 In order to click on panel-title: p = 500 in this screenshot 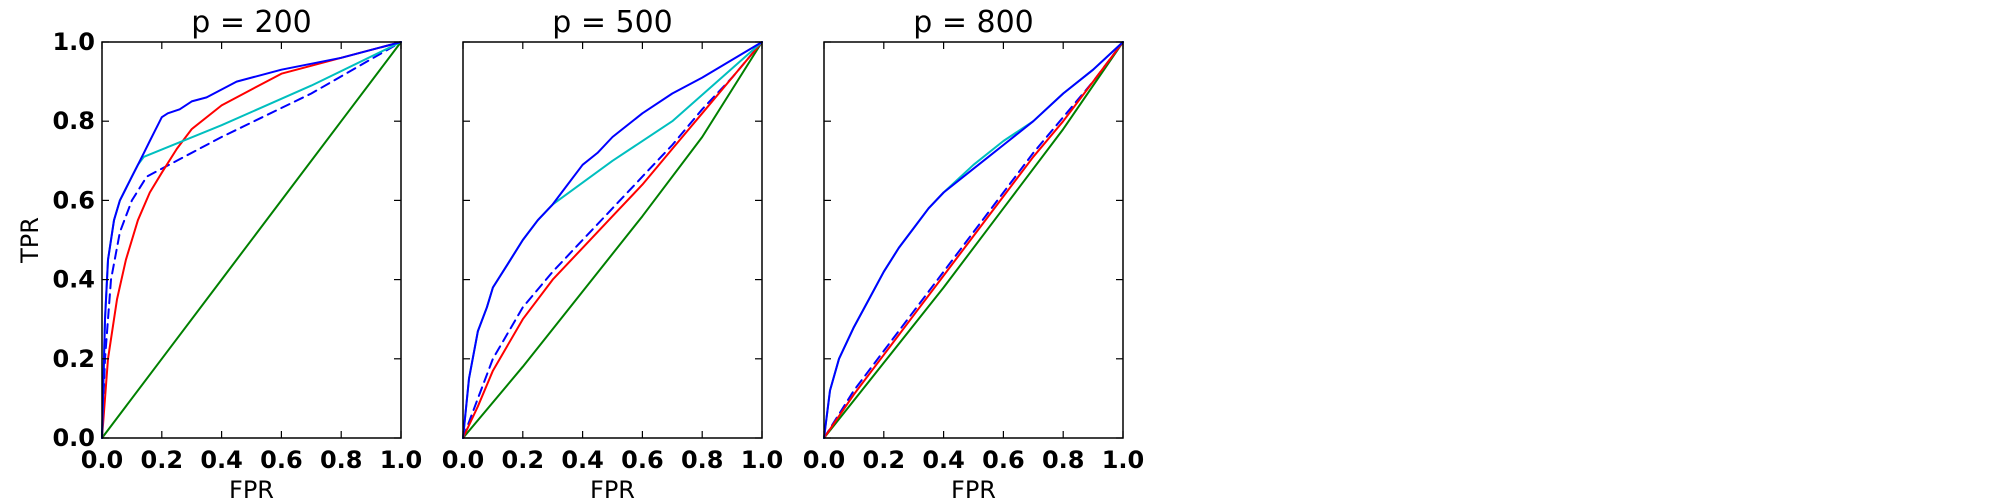, I will do `click(612, 22)`.